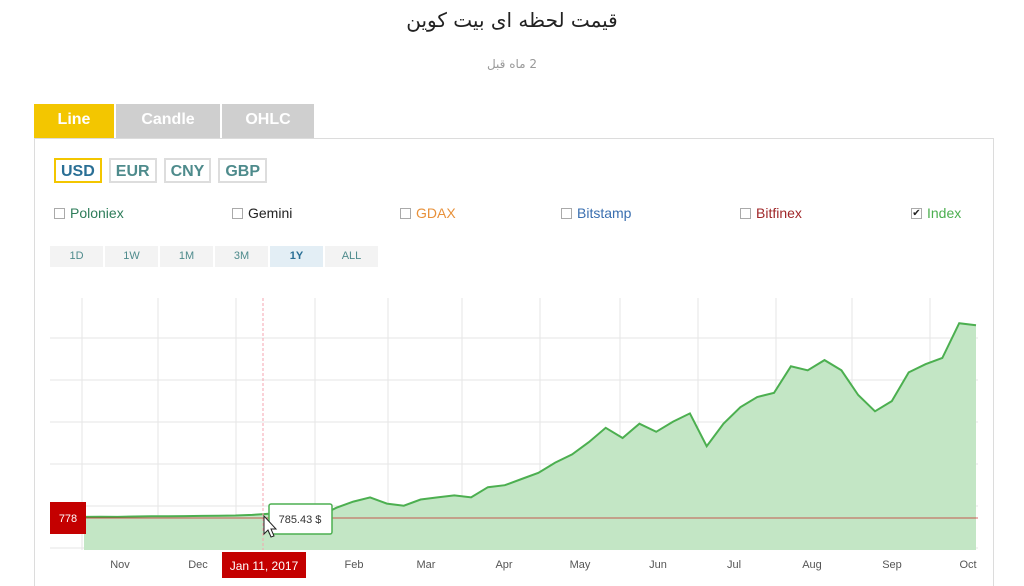 Image resolution: width=1024 pixels, height=586 pixels. Describe the element at coordinates (214, 256) in the screenshot. I see `time-range-selector: 1D 1W 1M 3M 1Y ALL` at that location.